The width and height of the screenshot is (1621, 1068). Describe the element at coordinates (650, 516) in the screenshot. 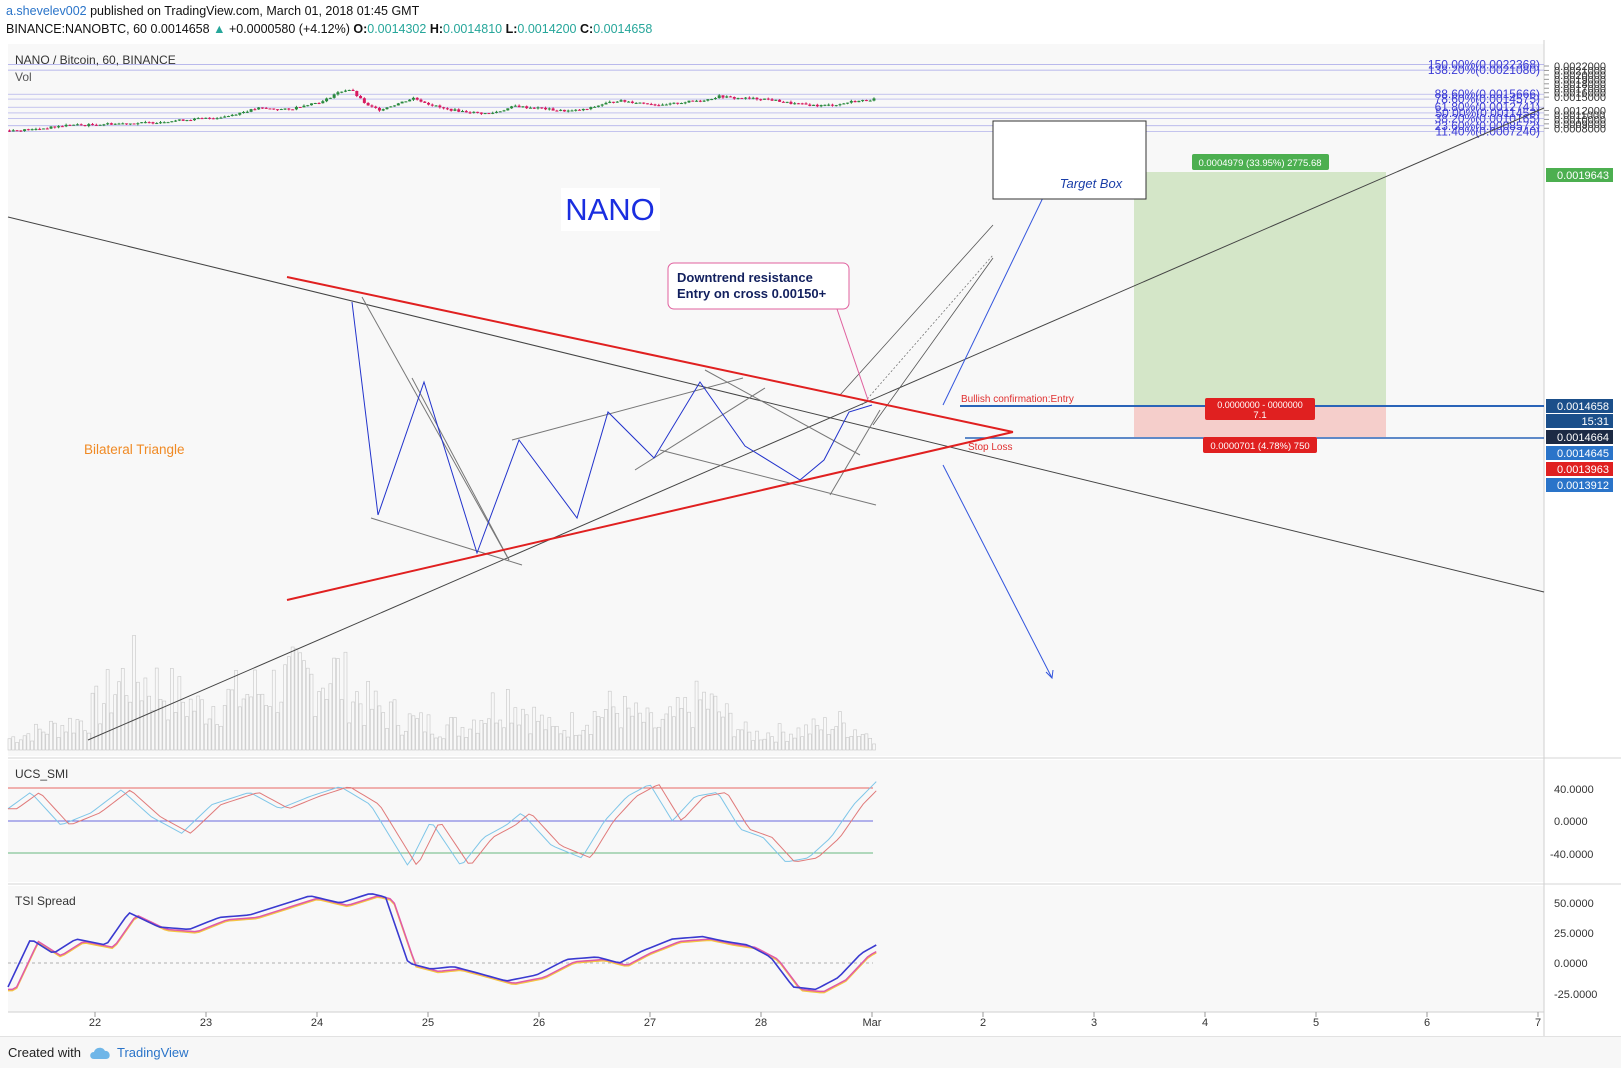

I see `triangle-lower-line` at that location.